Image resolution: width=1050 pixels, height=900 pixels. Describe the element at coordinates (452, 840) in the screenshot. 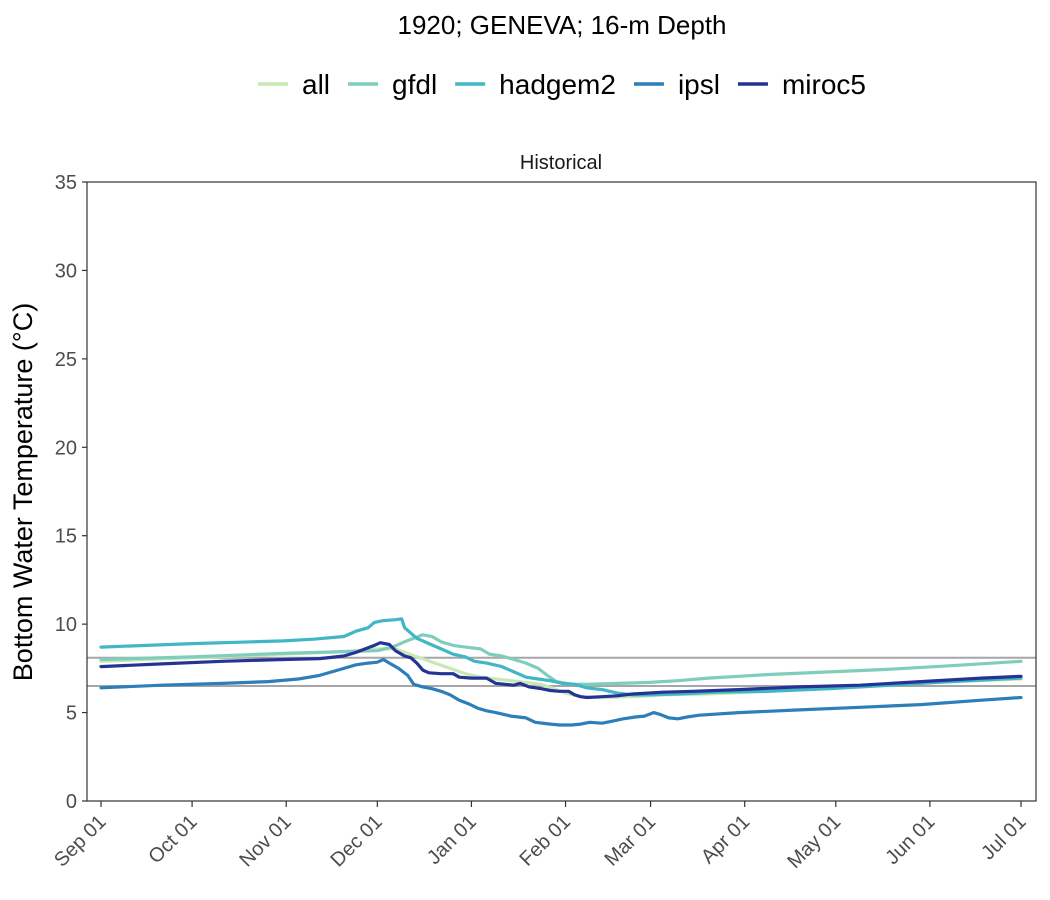

I see `x-tick-label: Jan 01` at that location.